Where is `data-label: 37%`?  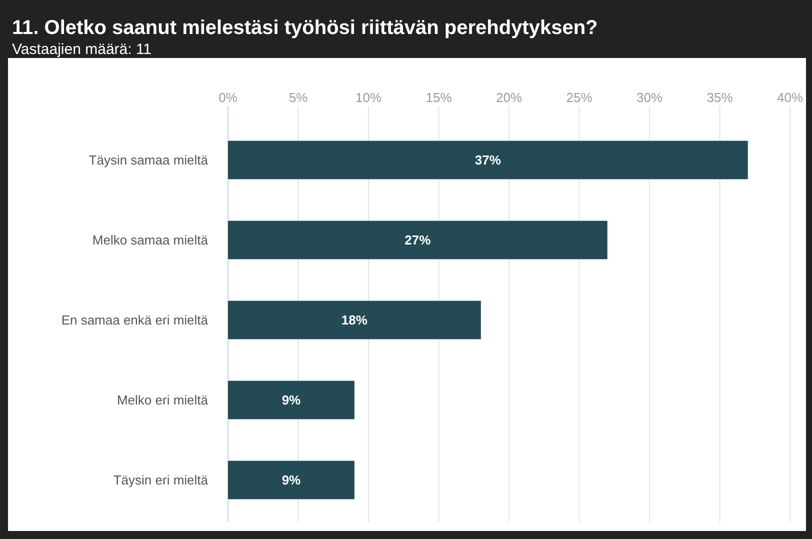
data-label: 37% is located at coordinates (488, 160).